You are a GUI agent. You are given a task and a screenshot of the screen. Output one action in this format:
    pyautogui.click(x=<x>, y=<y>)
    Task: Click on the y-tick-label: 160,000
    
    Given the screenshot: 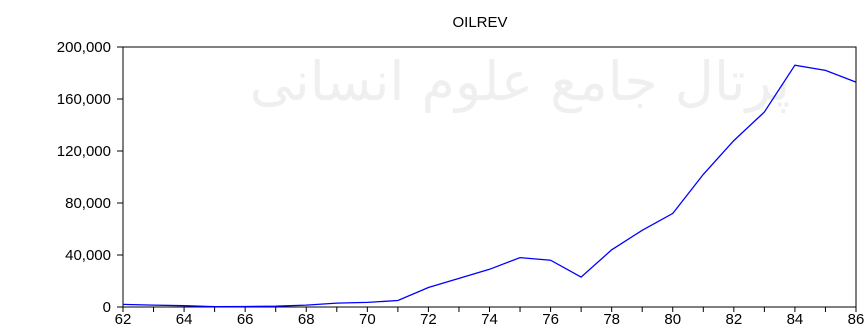 What is the action you would take?
    pyautogui.click(x=84, y=99)
    